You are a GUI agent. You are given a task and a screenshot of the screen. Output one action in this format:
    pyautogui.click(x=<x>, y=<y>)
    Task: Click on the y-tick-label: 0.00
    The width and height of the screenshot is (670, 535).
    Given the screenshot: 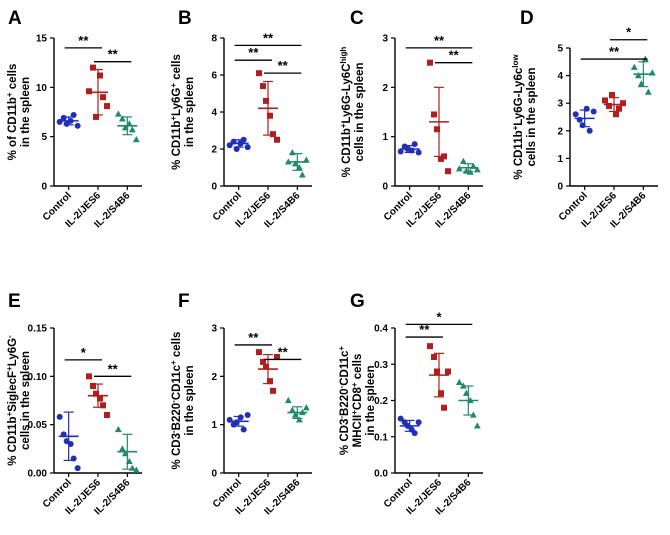 What is the action you would take?
    pyautogui.click(x=38, y=474)
    